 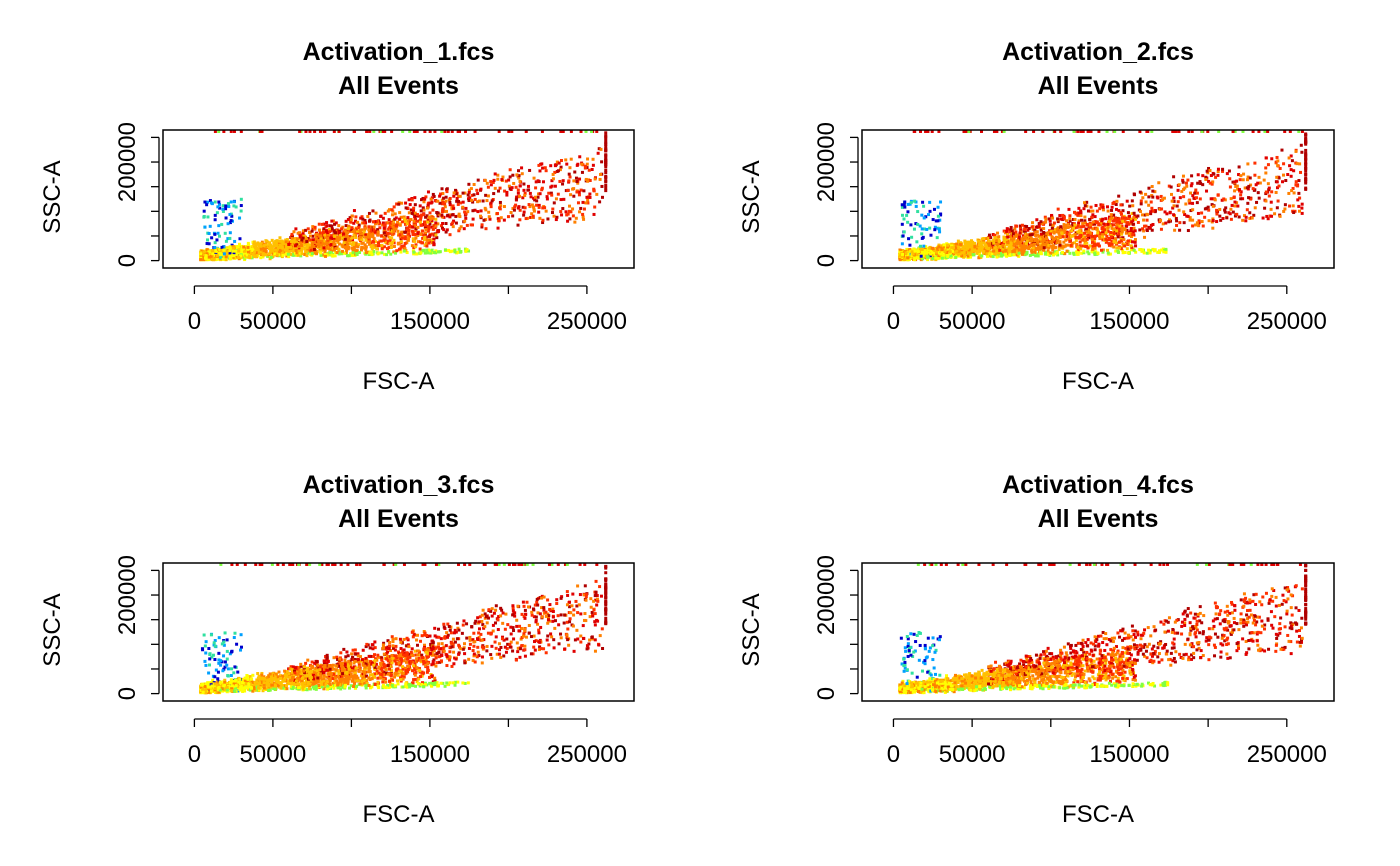 I want to click on plot-title: Activation_4.fcs, so click(x=1098, y=485).